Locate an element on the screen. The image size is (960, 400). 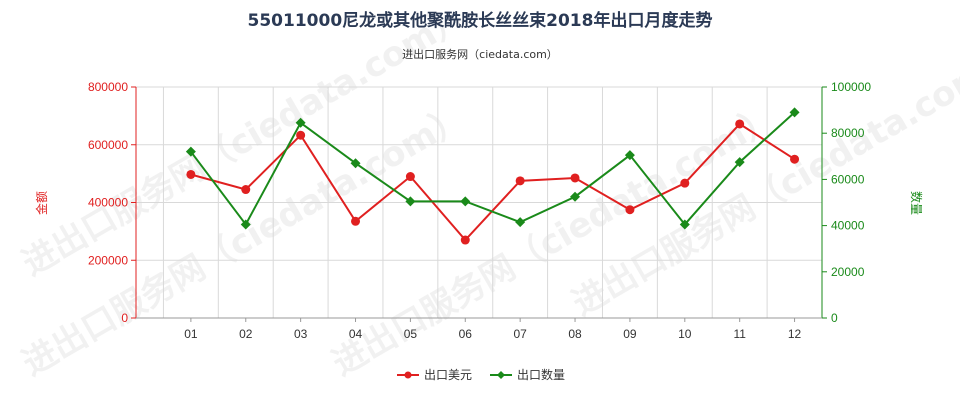
x-tick-label: 09 is located at coordinates (630, 334).